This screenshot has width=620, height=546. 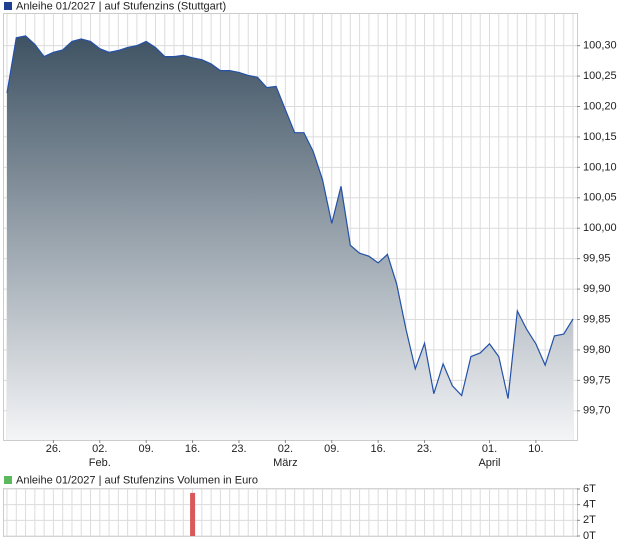 I want to click on volume-plot-area, so click(x=290, y=512).